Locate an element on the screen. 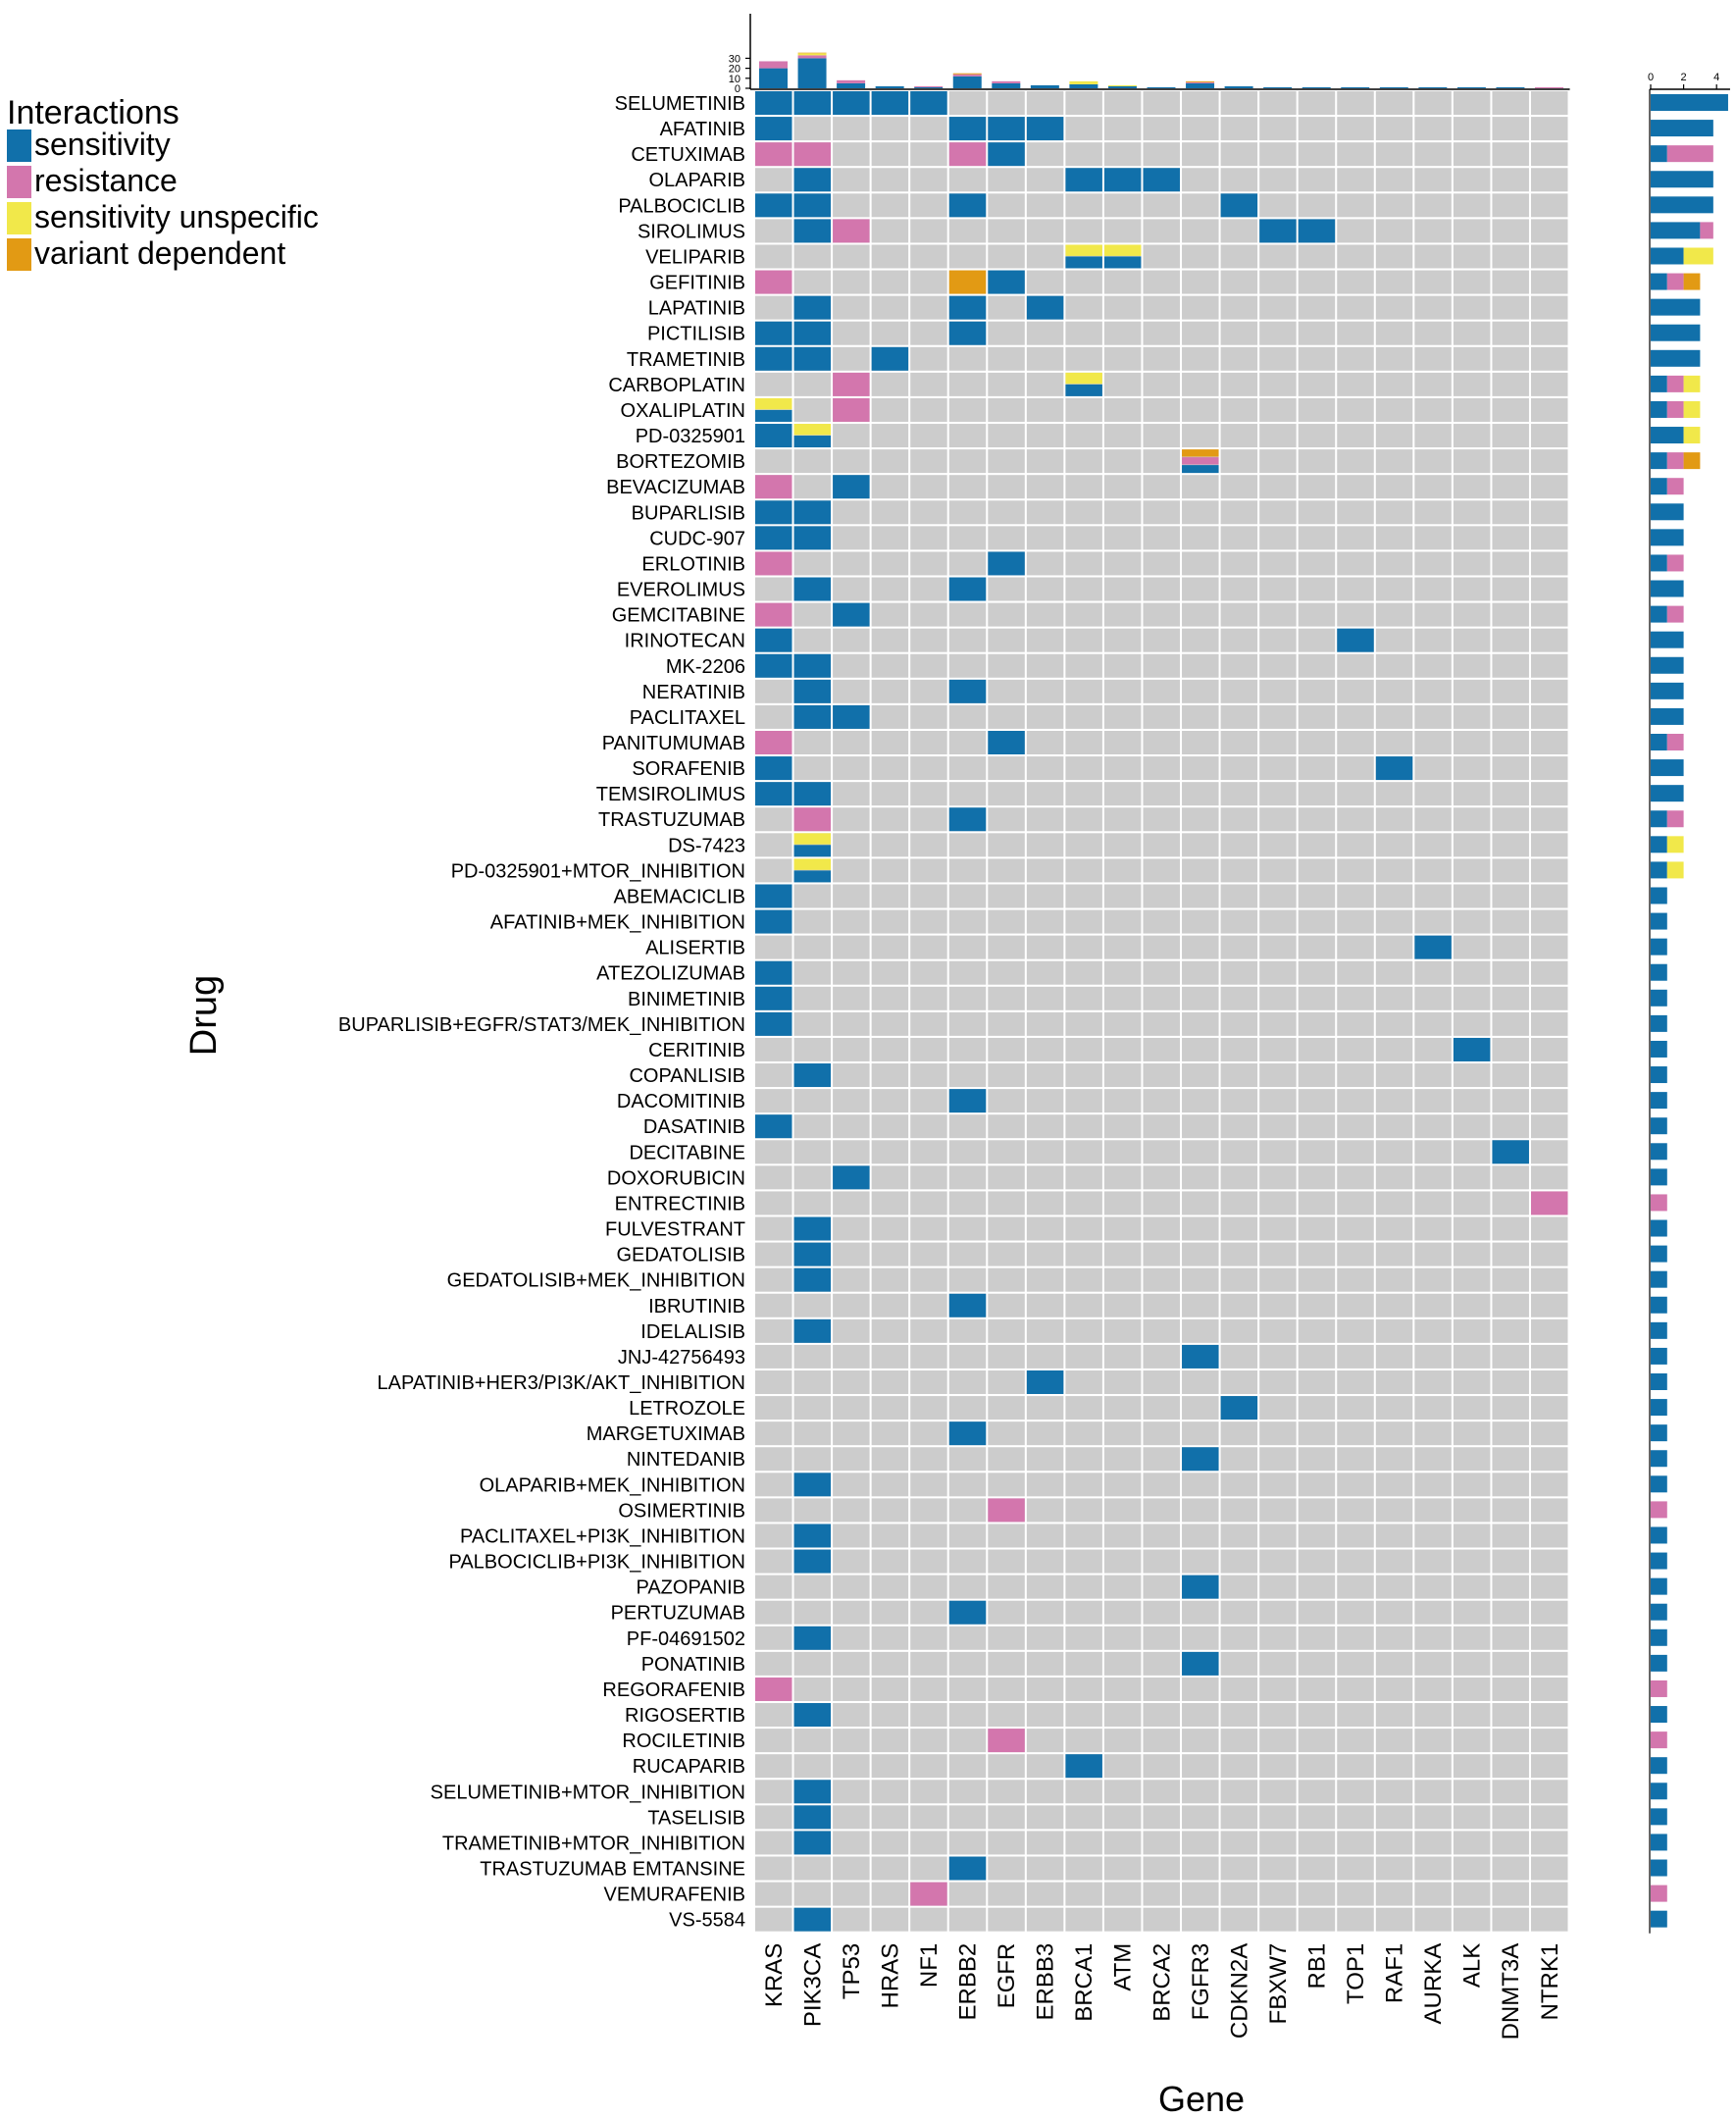 This screenshot has height=2118, width=1736. cell-irinotecan-top1 is located at coordinates (1355, 640).